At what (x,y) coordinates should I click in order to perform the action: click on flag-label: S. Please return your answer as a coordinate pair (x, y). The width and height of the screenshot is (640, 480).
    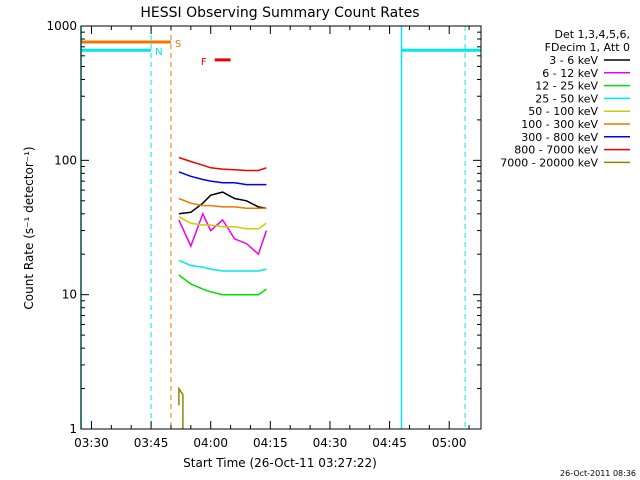
    Looking at the image, I should click on (178, 44).